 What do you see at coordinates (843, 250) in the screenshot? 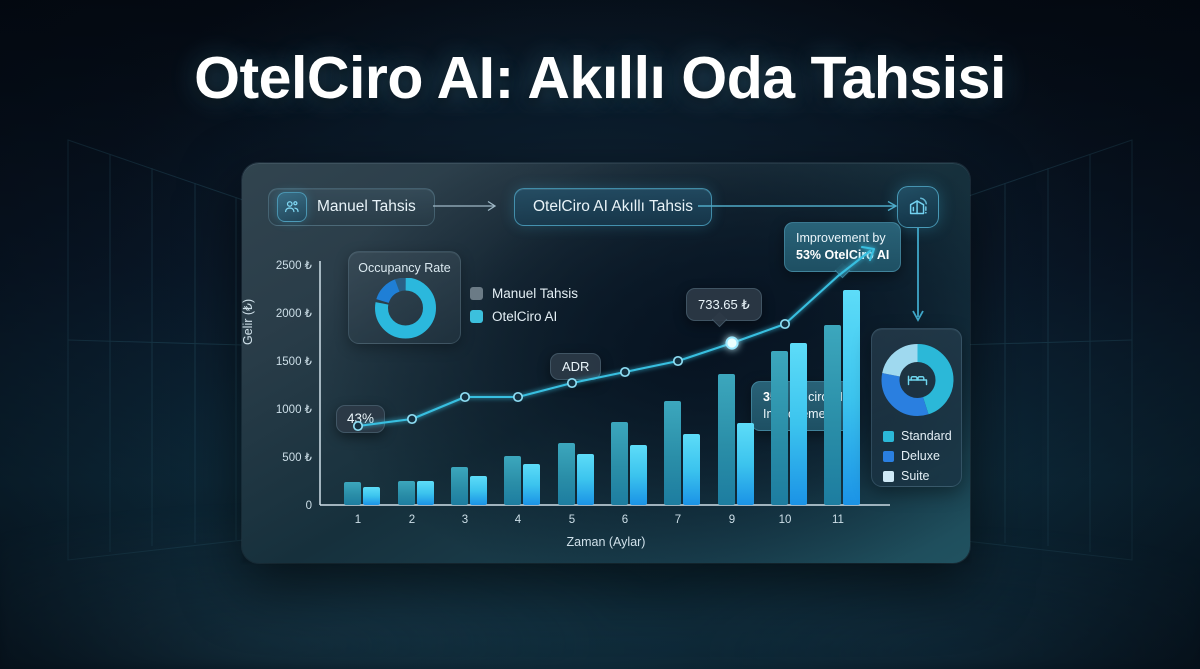
I see `callout-improvement: Improvement by 53% OtelCiro AI` at bounding box center [843, 250].